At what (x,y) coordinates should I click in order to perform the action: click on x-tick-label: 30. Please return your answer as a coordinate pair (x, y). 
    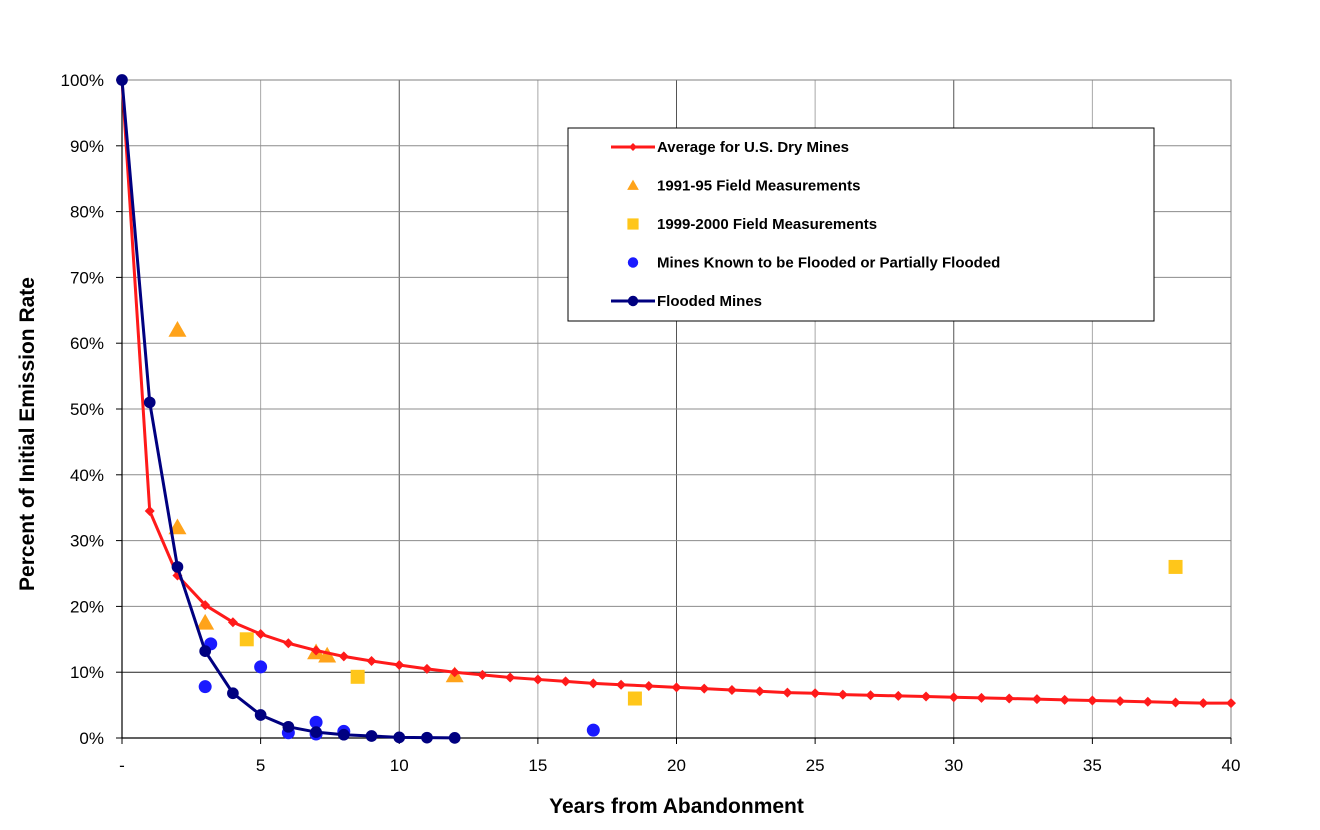
    Looking at the image, I should click on (953, 765).